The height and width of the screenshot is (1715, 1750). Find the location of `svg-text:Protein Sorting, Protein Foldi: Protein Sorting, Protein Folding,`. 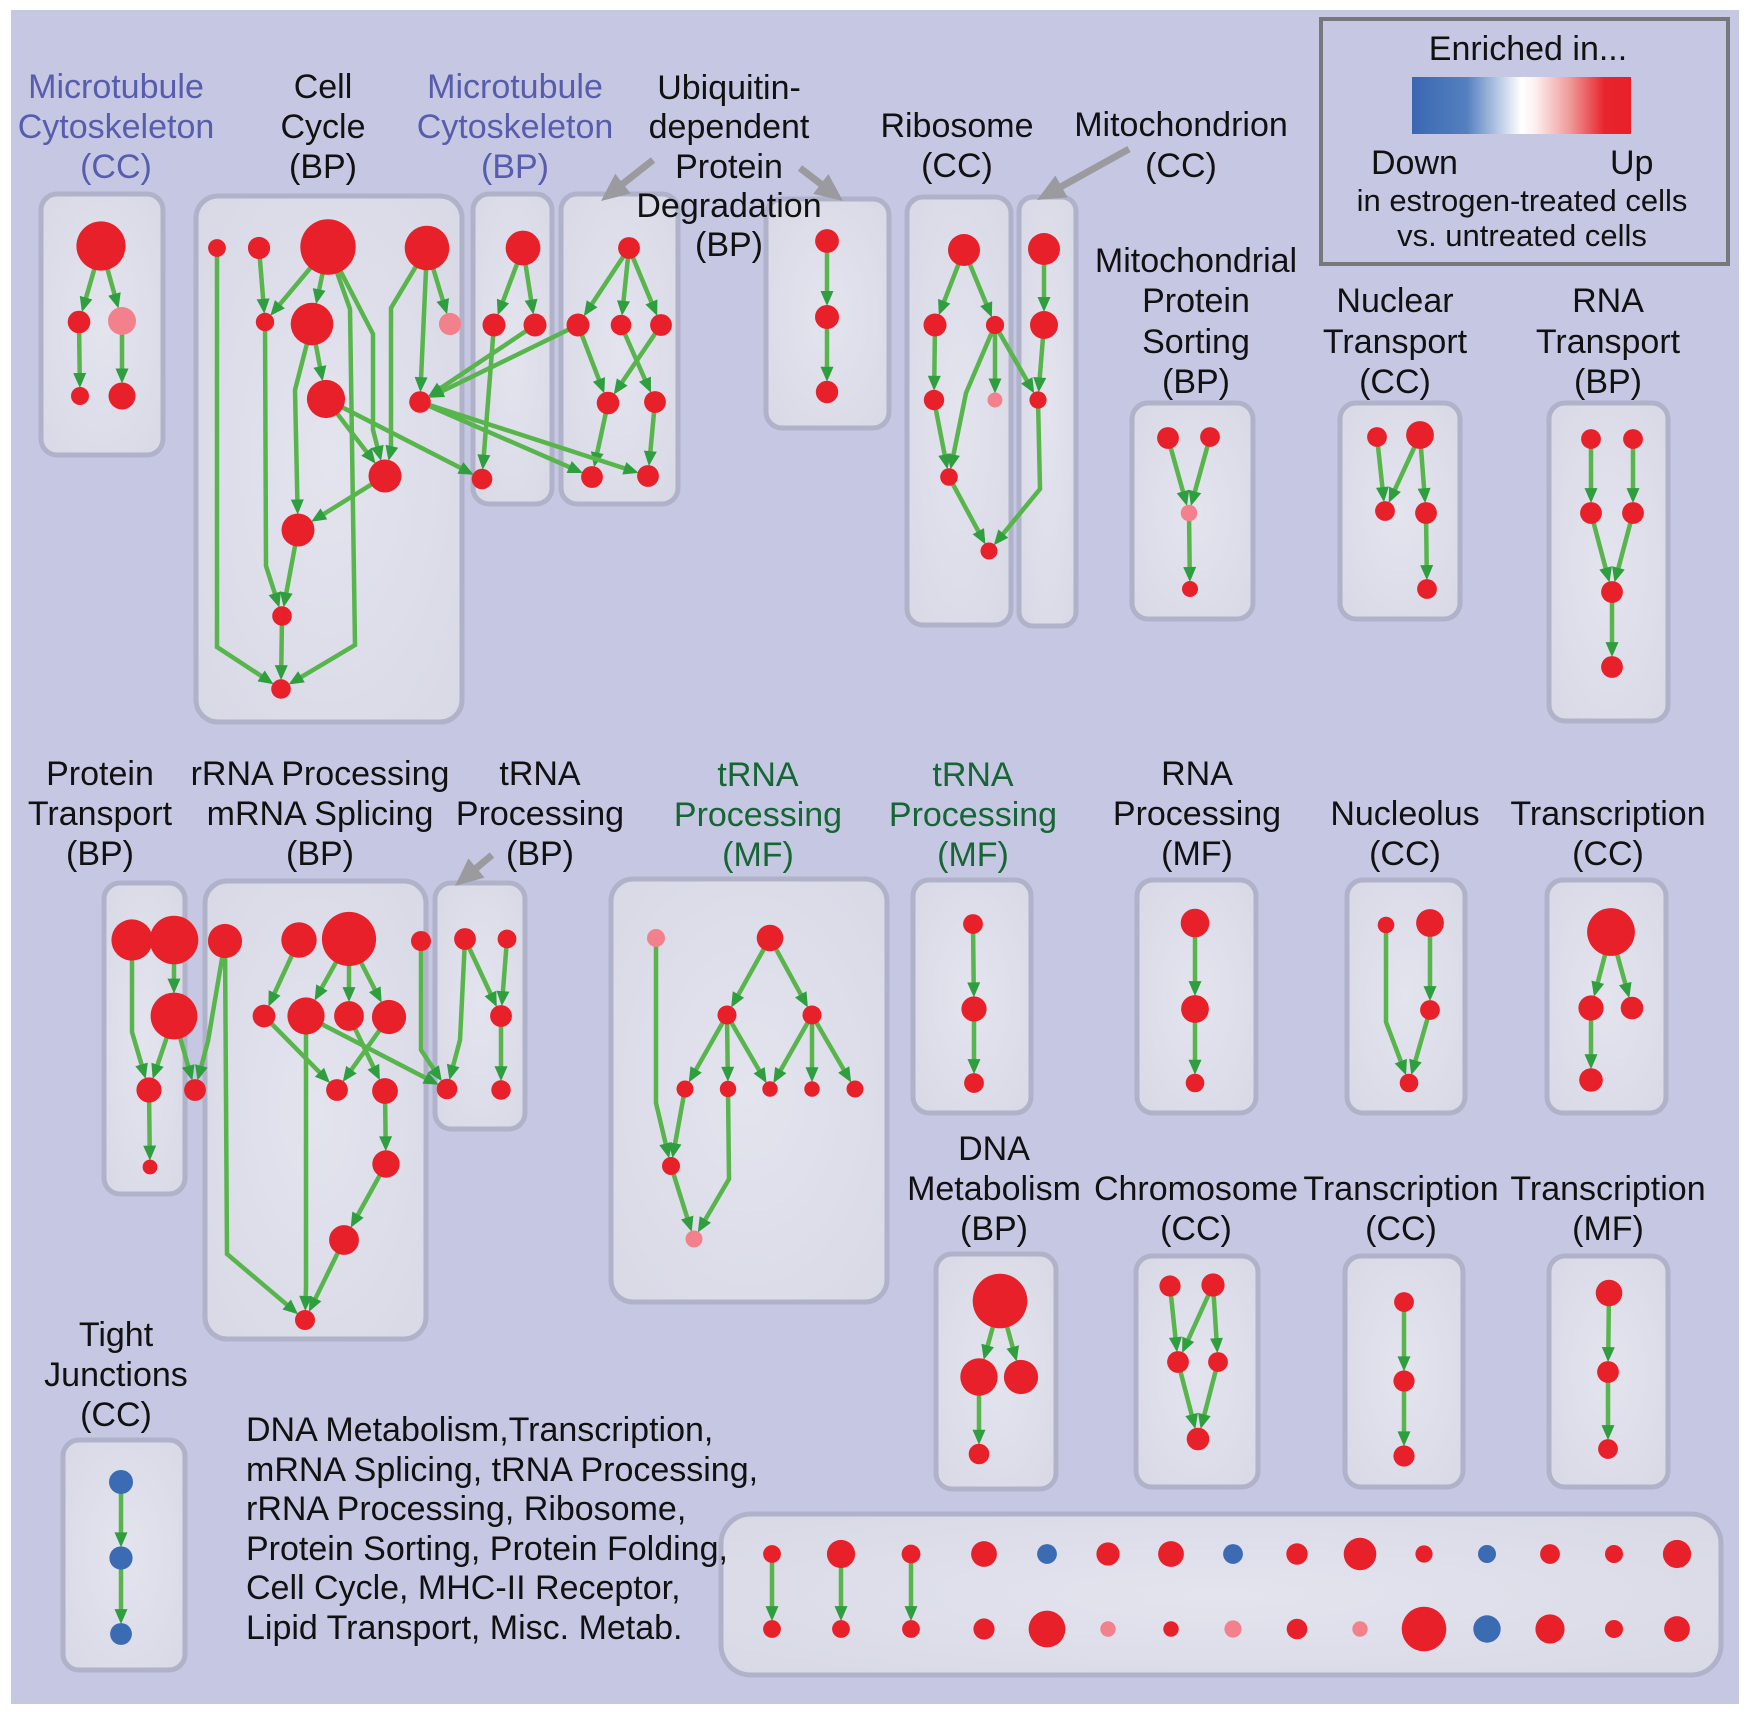

svg-text:Protein Sorting, Protein Foldi: Protein Sorting, Protein Folding, is located at coordinates (487, 1549).